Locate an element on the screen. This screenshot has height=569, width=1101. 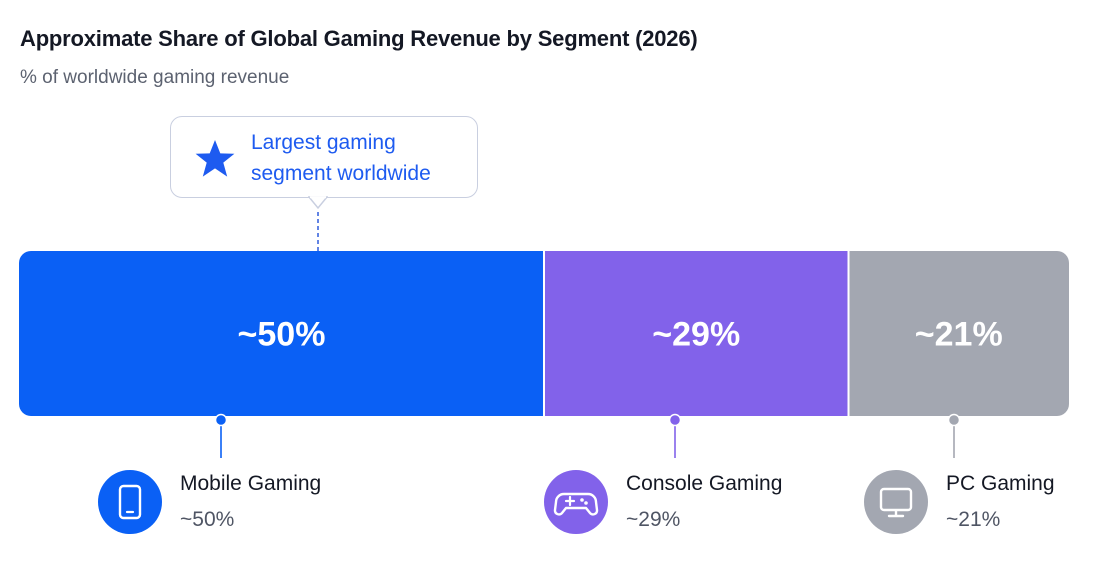
segment-label-mobile: ~50% is located at coordinates (282, 335).